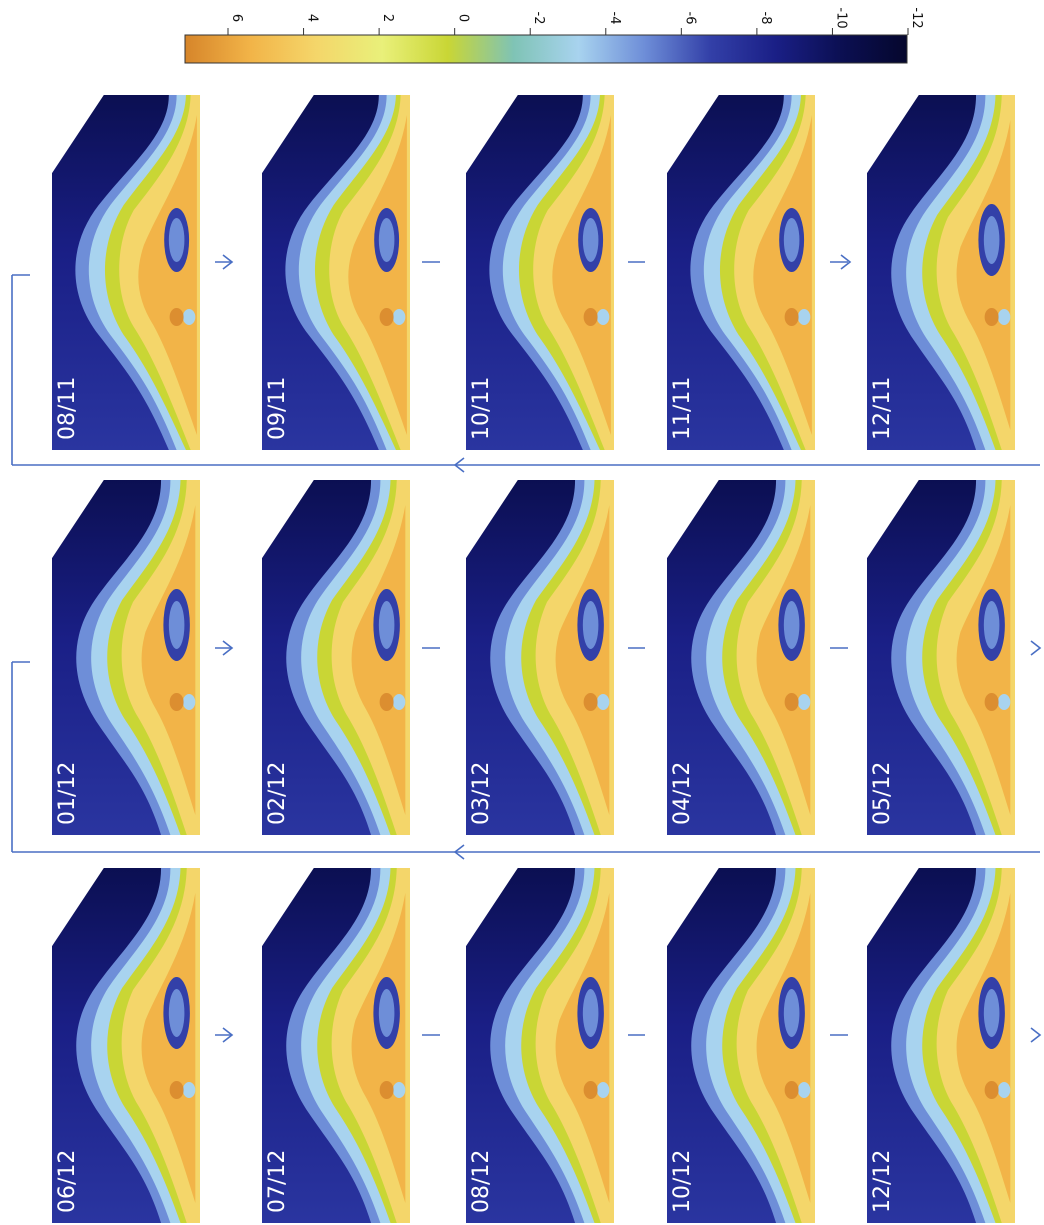  What do you see at coordinates (941, 272) in the screenshot?
I see `panel-12-11: 12/11` at bounding box center [941, 272].